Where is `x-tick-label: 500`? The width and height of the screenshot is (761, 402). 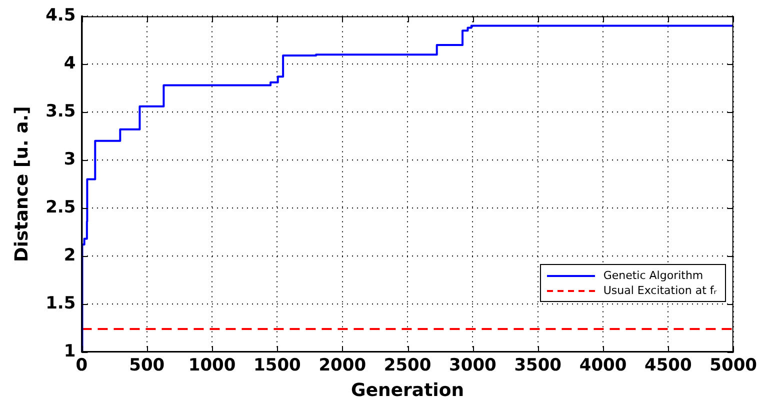
x-tick-label: 500 is located at coordinates (147, 366).